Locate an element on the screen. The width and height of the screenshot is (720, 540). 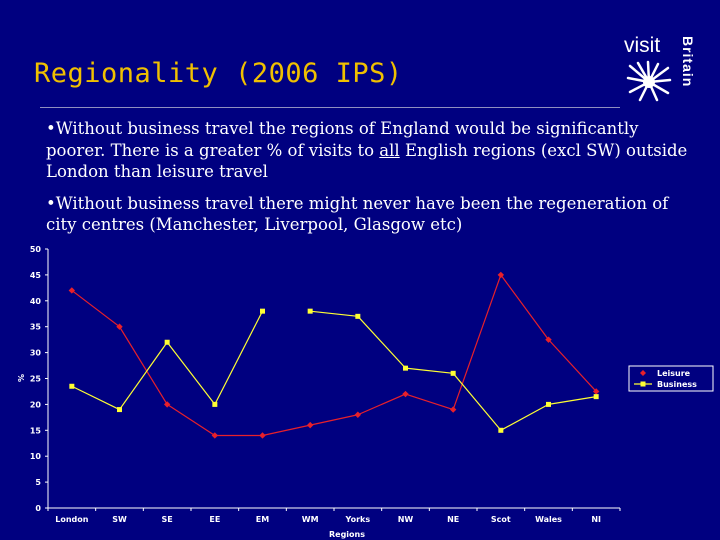
x-axis-title: Regions is located at coordinates (347, 534).